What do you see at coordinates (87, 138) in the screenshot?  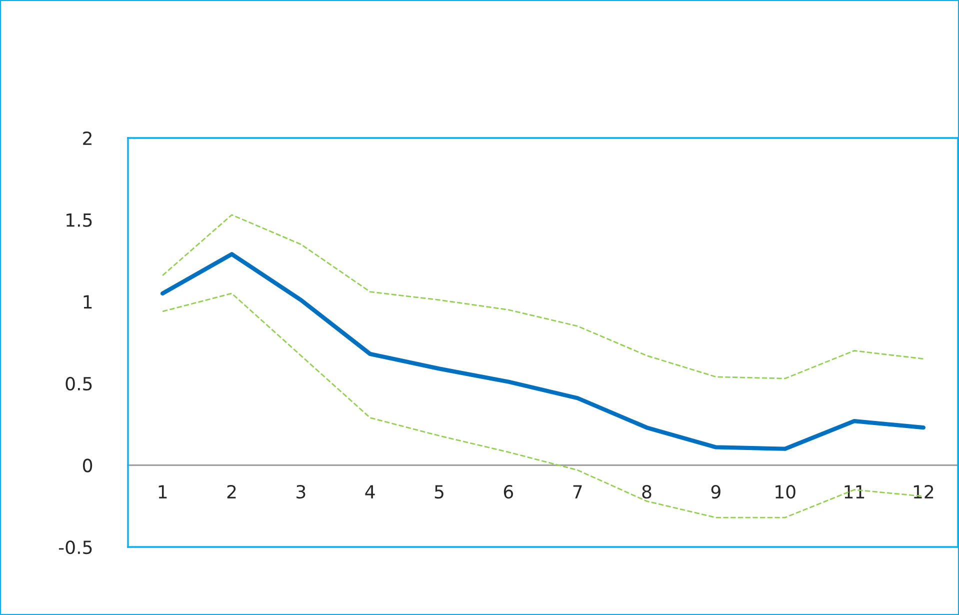 I see `y-tick-label: 2` at bounding box center [87, 138].